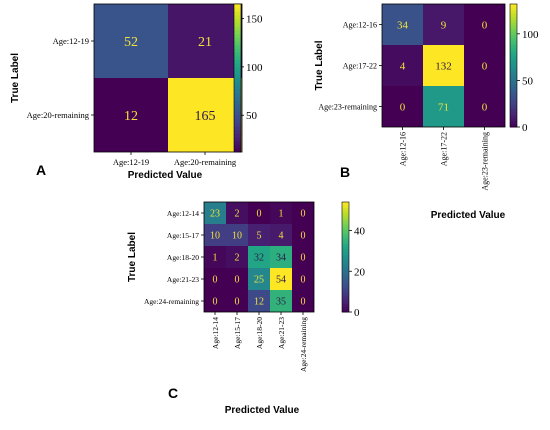 The height and width of the screenshot is (430, 550). I want to click on colorbar-tick-label: 40, so click(360, 232).